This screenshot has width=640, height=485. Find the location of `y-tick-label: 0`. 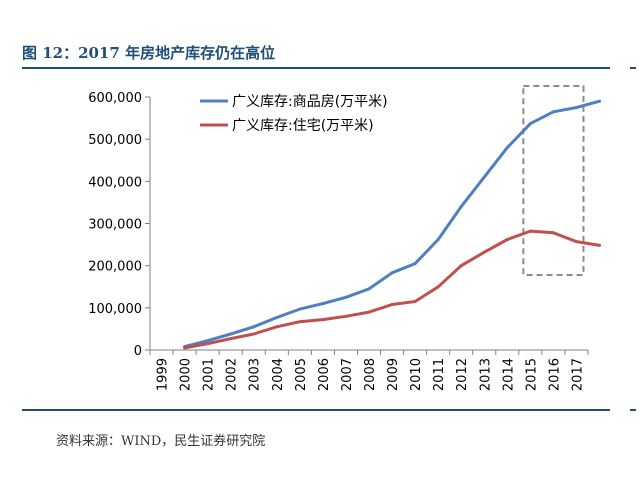

y-tick-label: 0 is located at coordinates (138, 351).